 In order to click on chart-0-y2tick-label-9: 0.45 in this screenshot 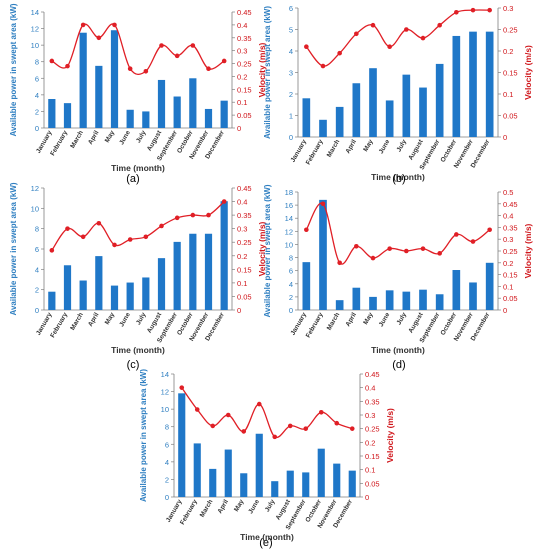, I will do `click(244, 12)`.